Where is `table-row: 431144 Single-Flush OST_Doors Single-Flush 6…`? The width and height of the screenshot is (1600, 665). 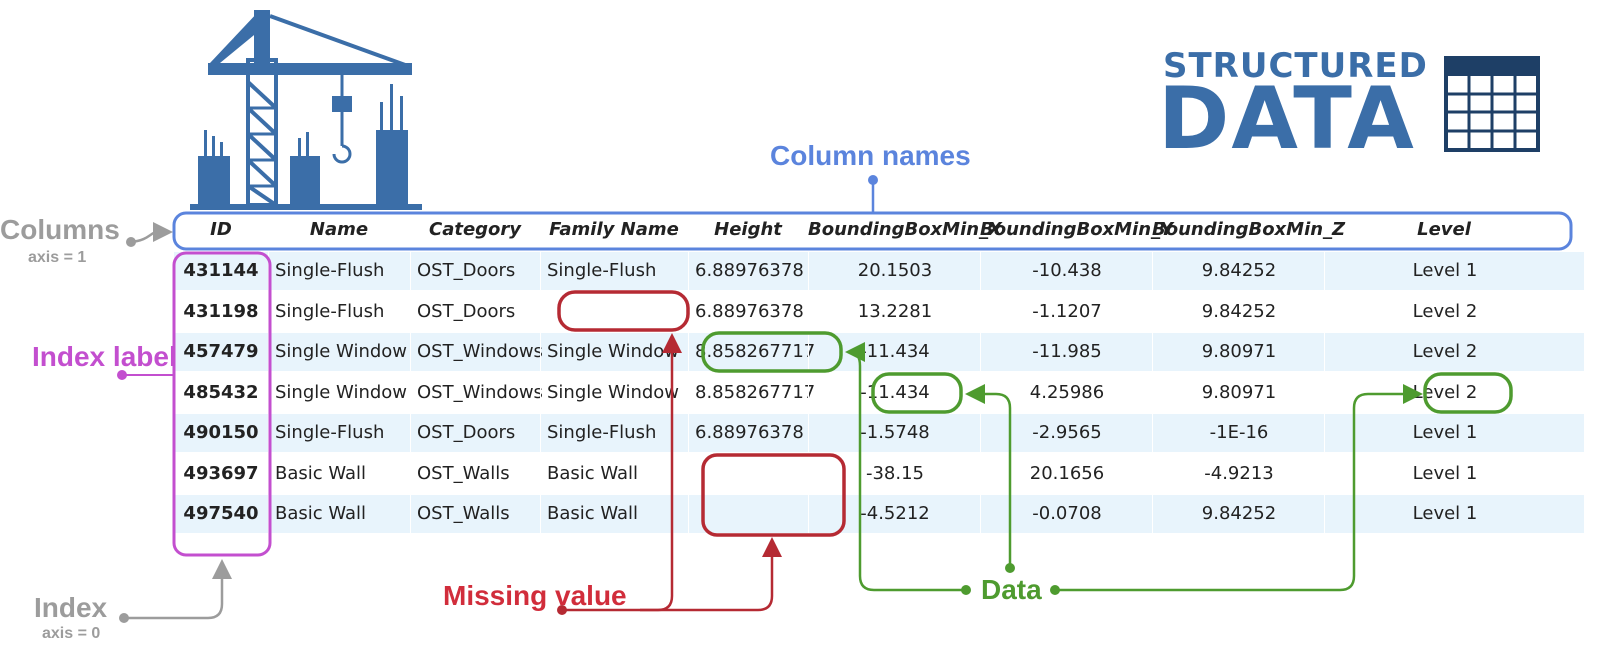
table-row: 431144 Single-Flush OST_Doors Single-Flush 6… is located at coordinates (879, 271).